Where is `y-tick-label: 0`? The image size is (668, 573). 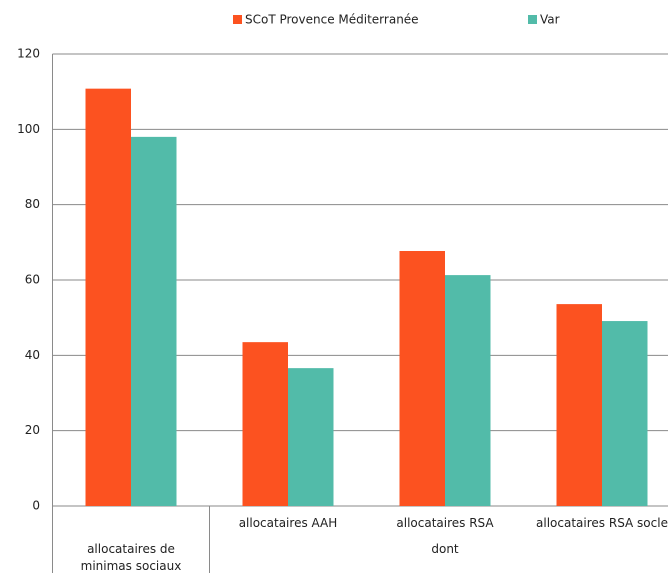 y-tick-label: 0 is located at coordinates (36, 506).